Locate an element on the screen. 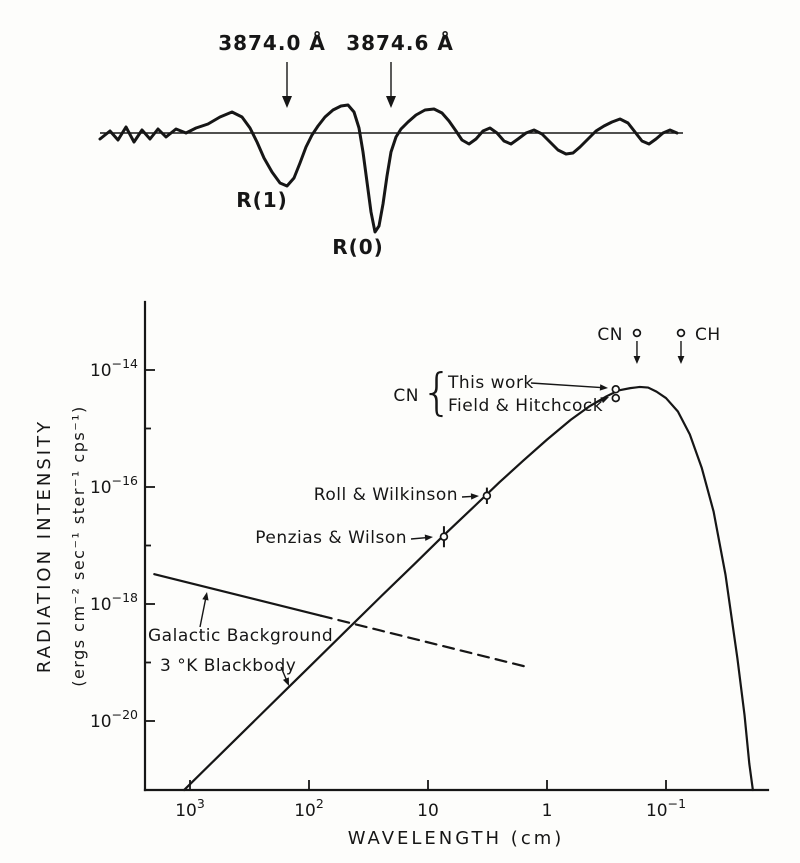 The image size is (800, 863). galactic-pointer-head is located at coordinates (205, 596).